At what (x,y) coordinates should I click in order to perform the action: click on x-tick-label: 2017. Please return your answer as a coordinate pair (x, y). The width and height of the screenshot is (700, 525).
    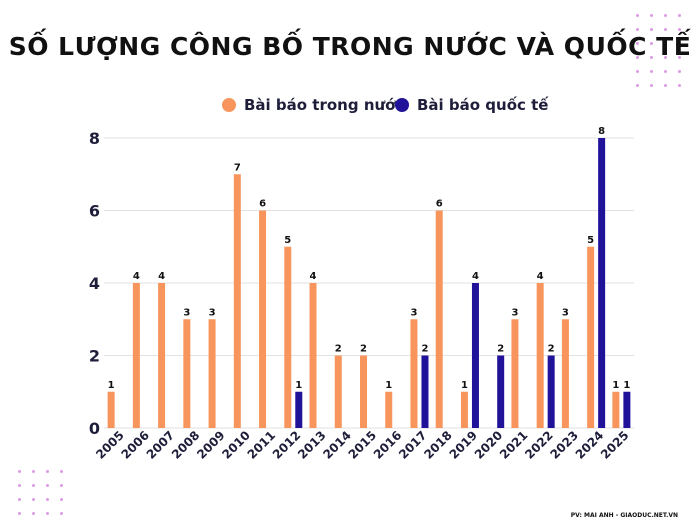
    Looking at the image, I should click on (413, 445).